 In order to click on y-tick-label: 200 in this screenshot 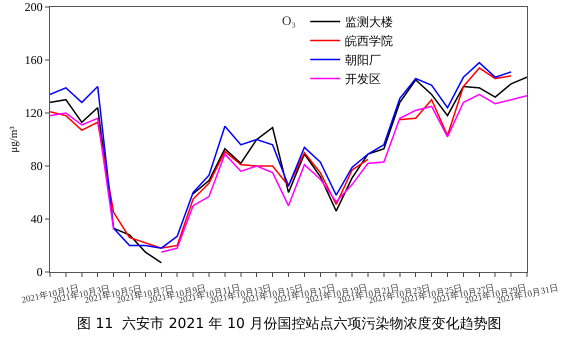, I will do `click(33, 7)`.